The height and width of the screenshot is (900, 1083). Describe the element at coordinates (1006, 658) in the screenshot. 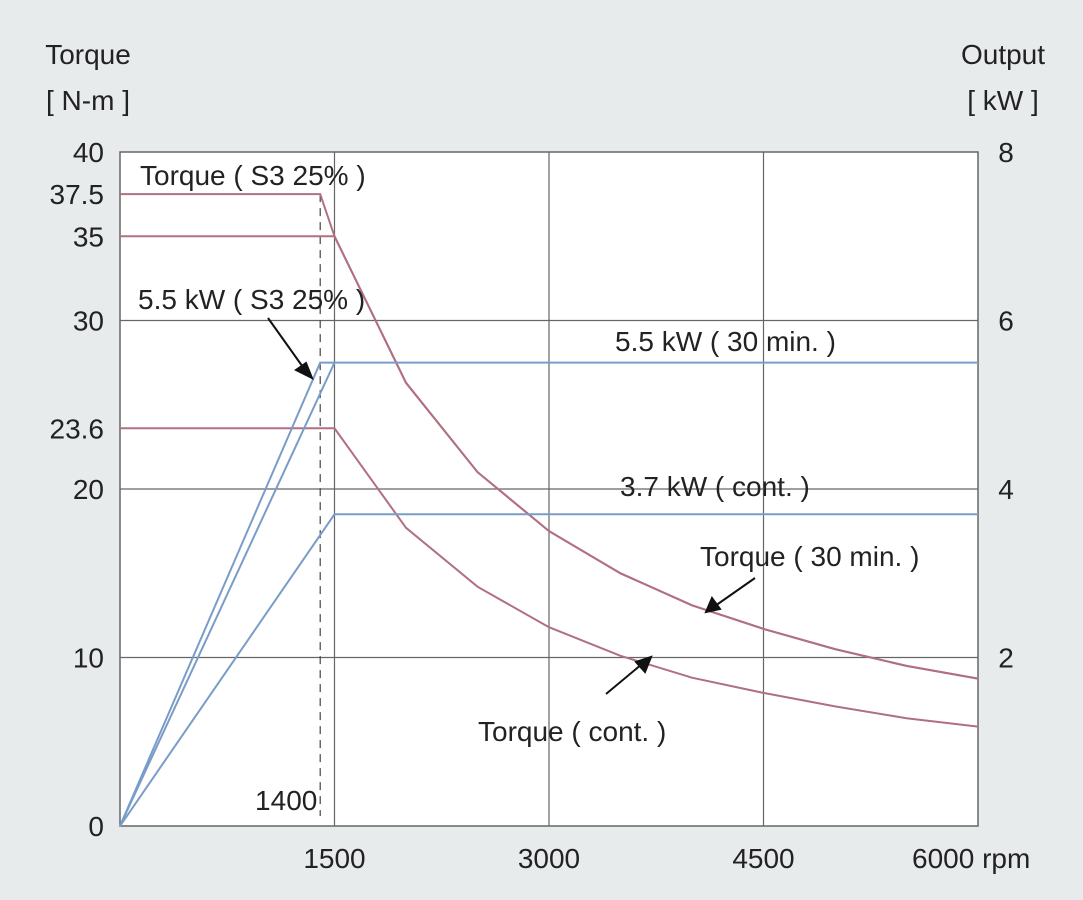

I see `right-tick-label: 2` at that location.